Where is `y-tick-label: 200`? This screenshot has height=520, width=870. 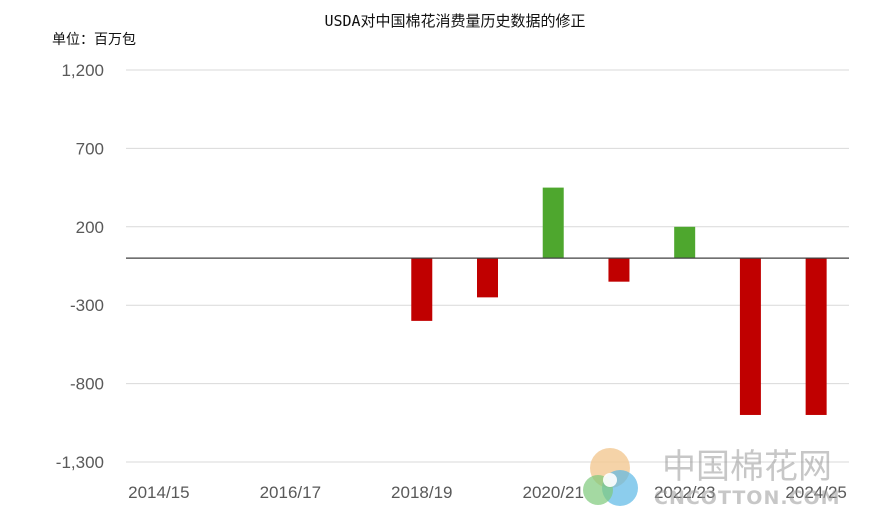 y-tick-label: 200 is located at coordinates (90, 227).